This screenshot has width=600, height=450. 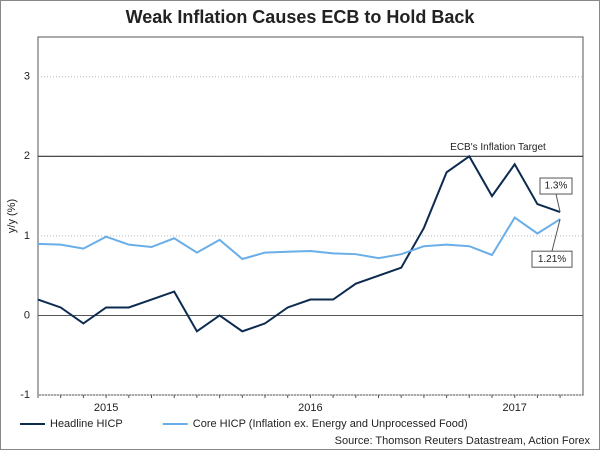 What do you see at coordinates (27, 77) in the screenshot?
I see `y-tick-label: 3` at bounding box center [27, 77].